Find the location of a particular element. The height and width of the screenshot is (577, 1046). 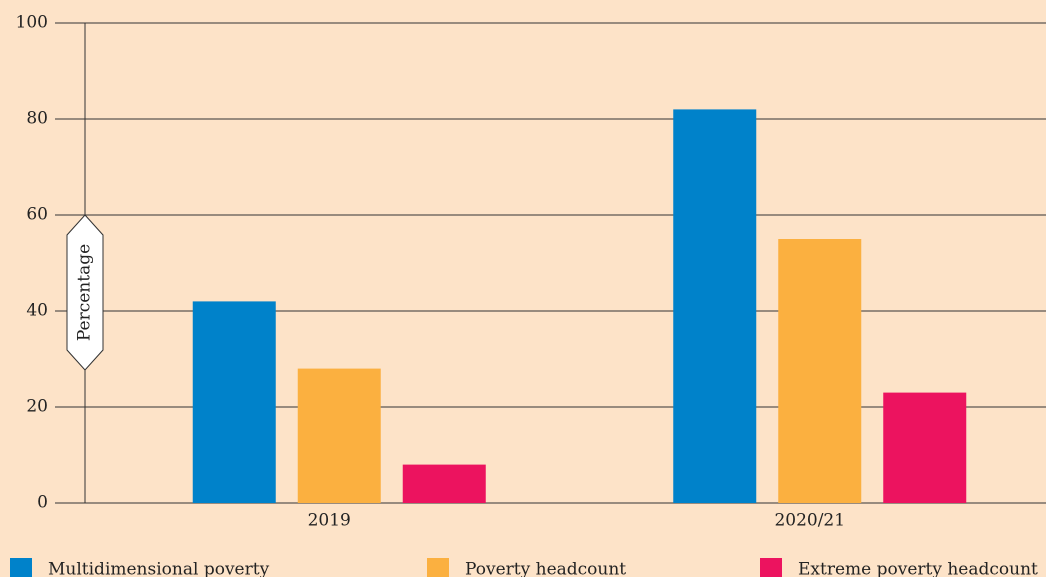

x-tick-label: 2020/21 is located at coordinates (809, 521).